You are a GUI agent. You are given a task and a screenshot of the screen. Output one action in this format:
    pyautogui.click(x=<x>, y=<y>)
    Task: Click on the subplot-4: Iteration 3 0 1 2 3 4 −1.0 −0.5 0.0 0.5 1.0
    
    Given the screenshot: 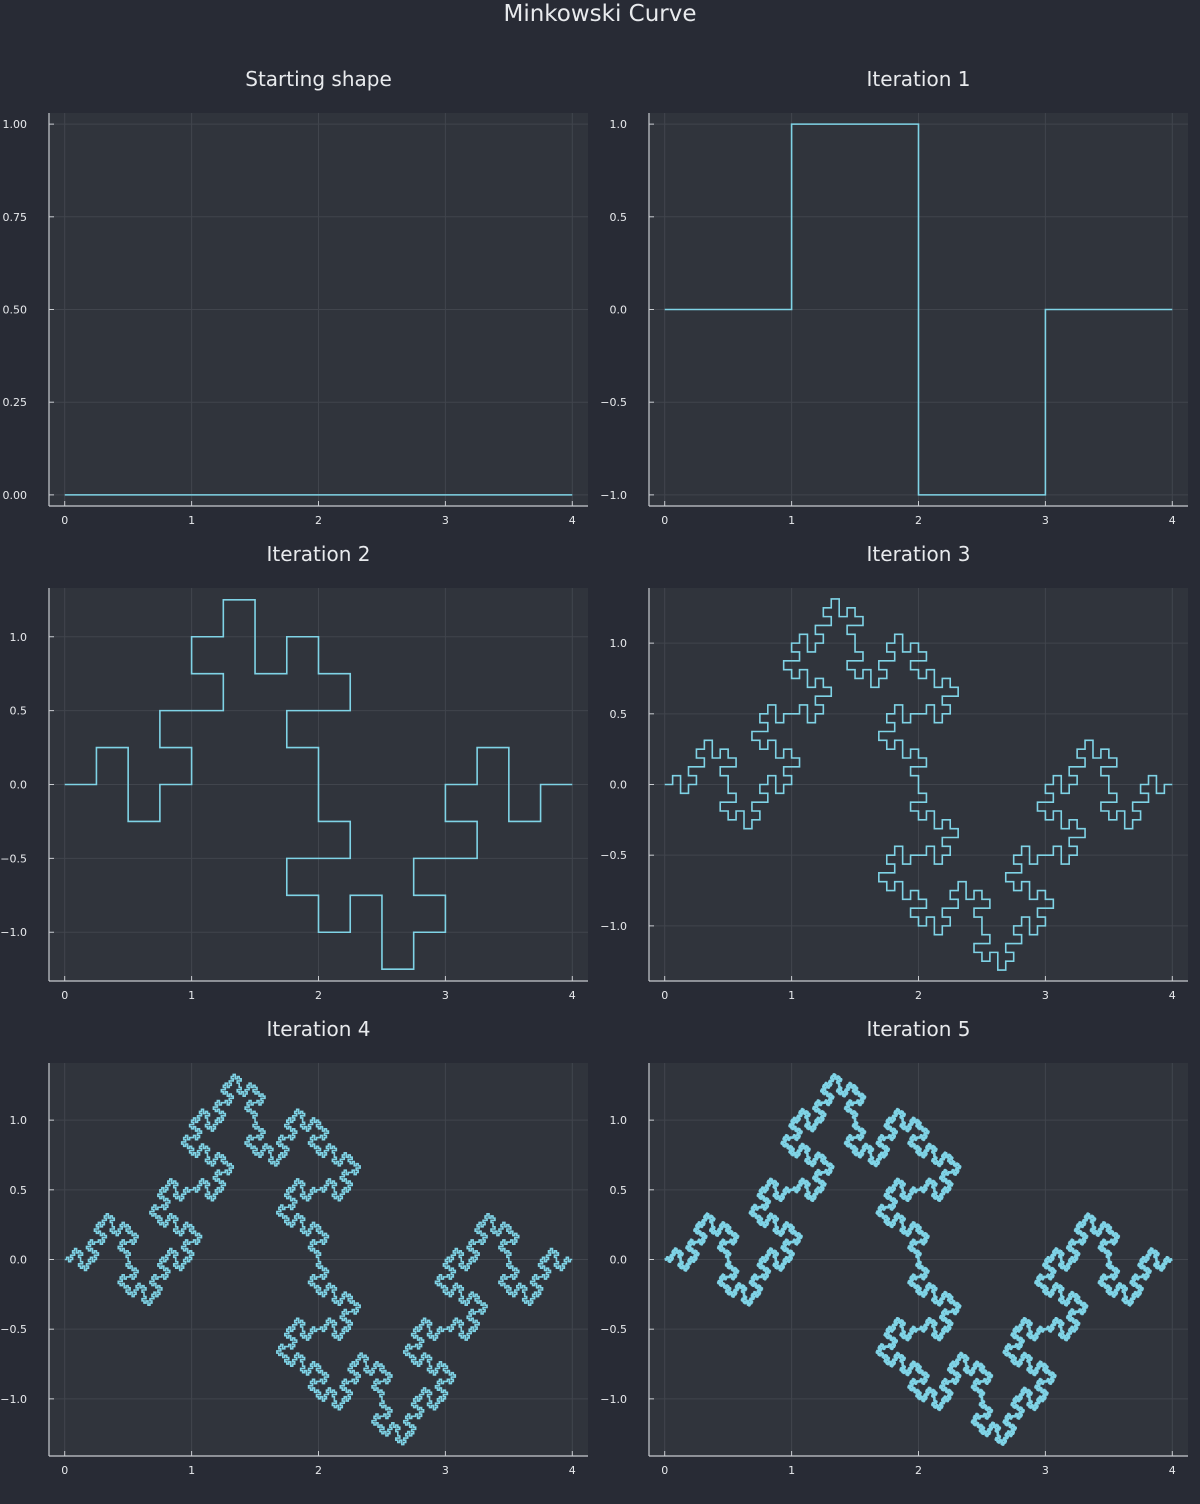 What is the action you would take?
    pyautogui.click(x=894, y=772)
    